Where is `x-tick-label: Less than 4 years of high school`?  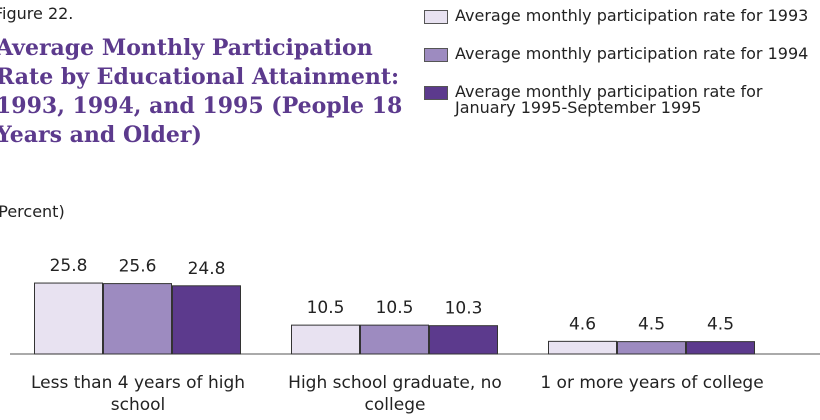
x-tick-label: Less than 4 years of high school is located at coordinates (138, 394).